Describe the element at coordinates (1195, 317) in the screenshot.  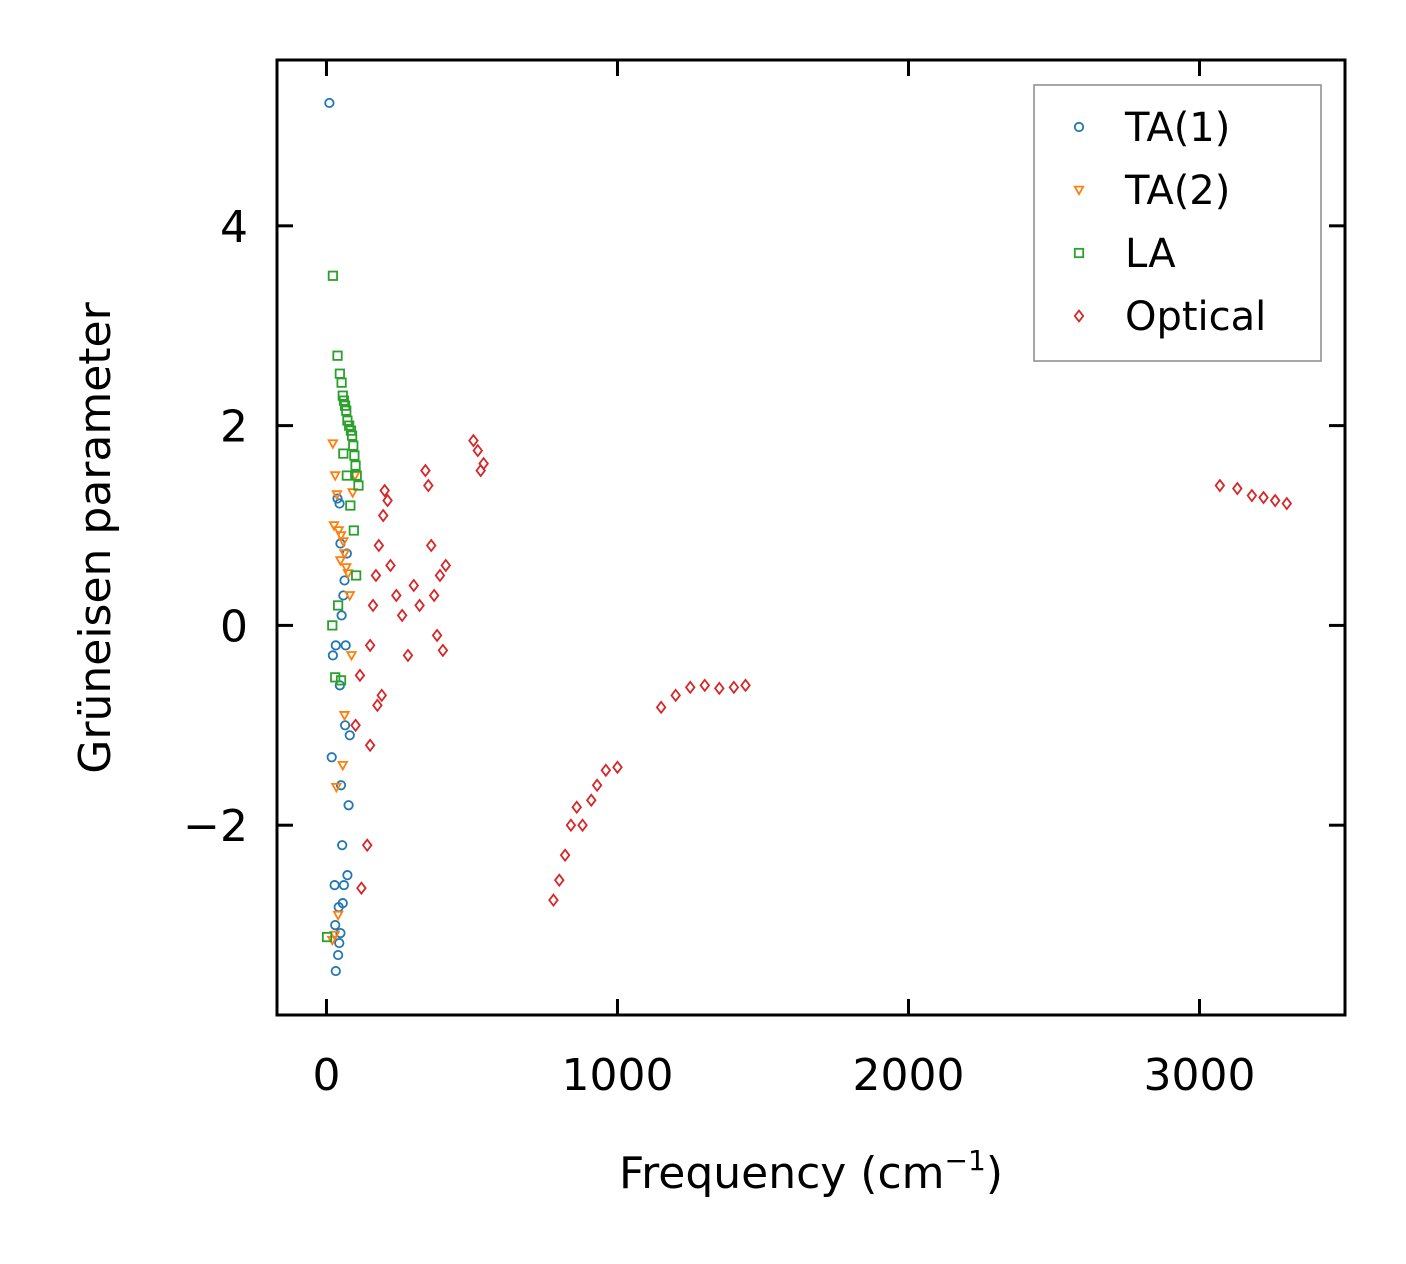
I see `legend-label: Optical` at that location.